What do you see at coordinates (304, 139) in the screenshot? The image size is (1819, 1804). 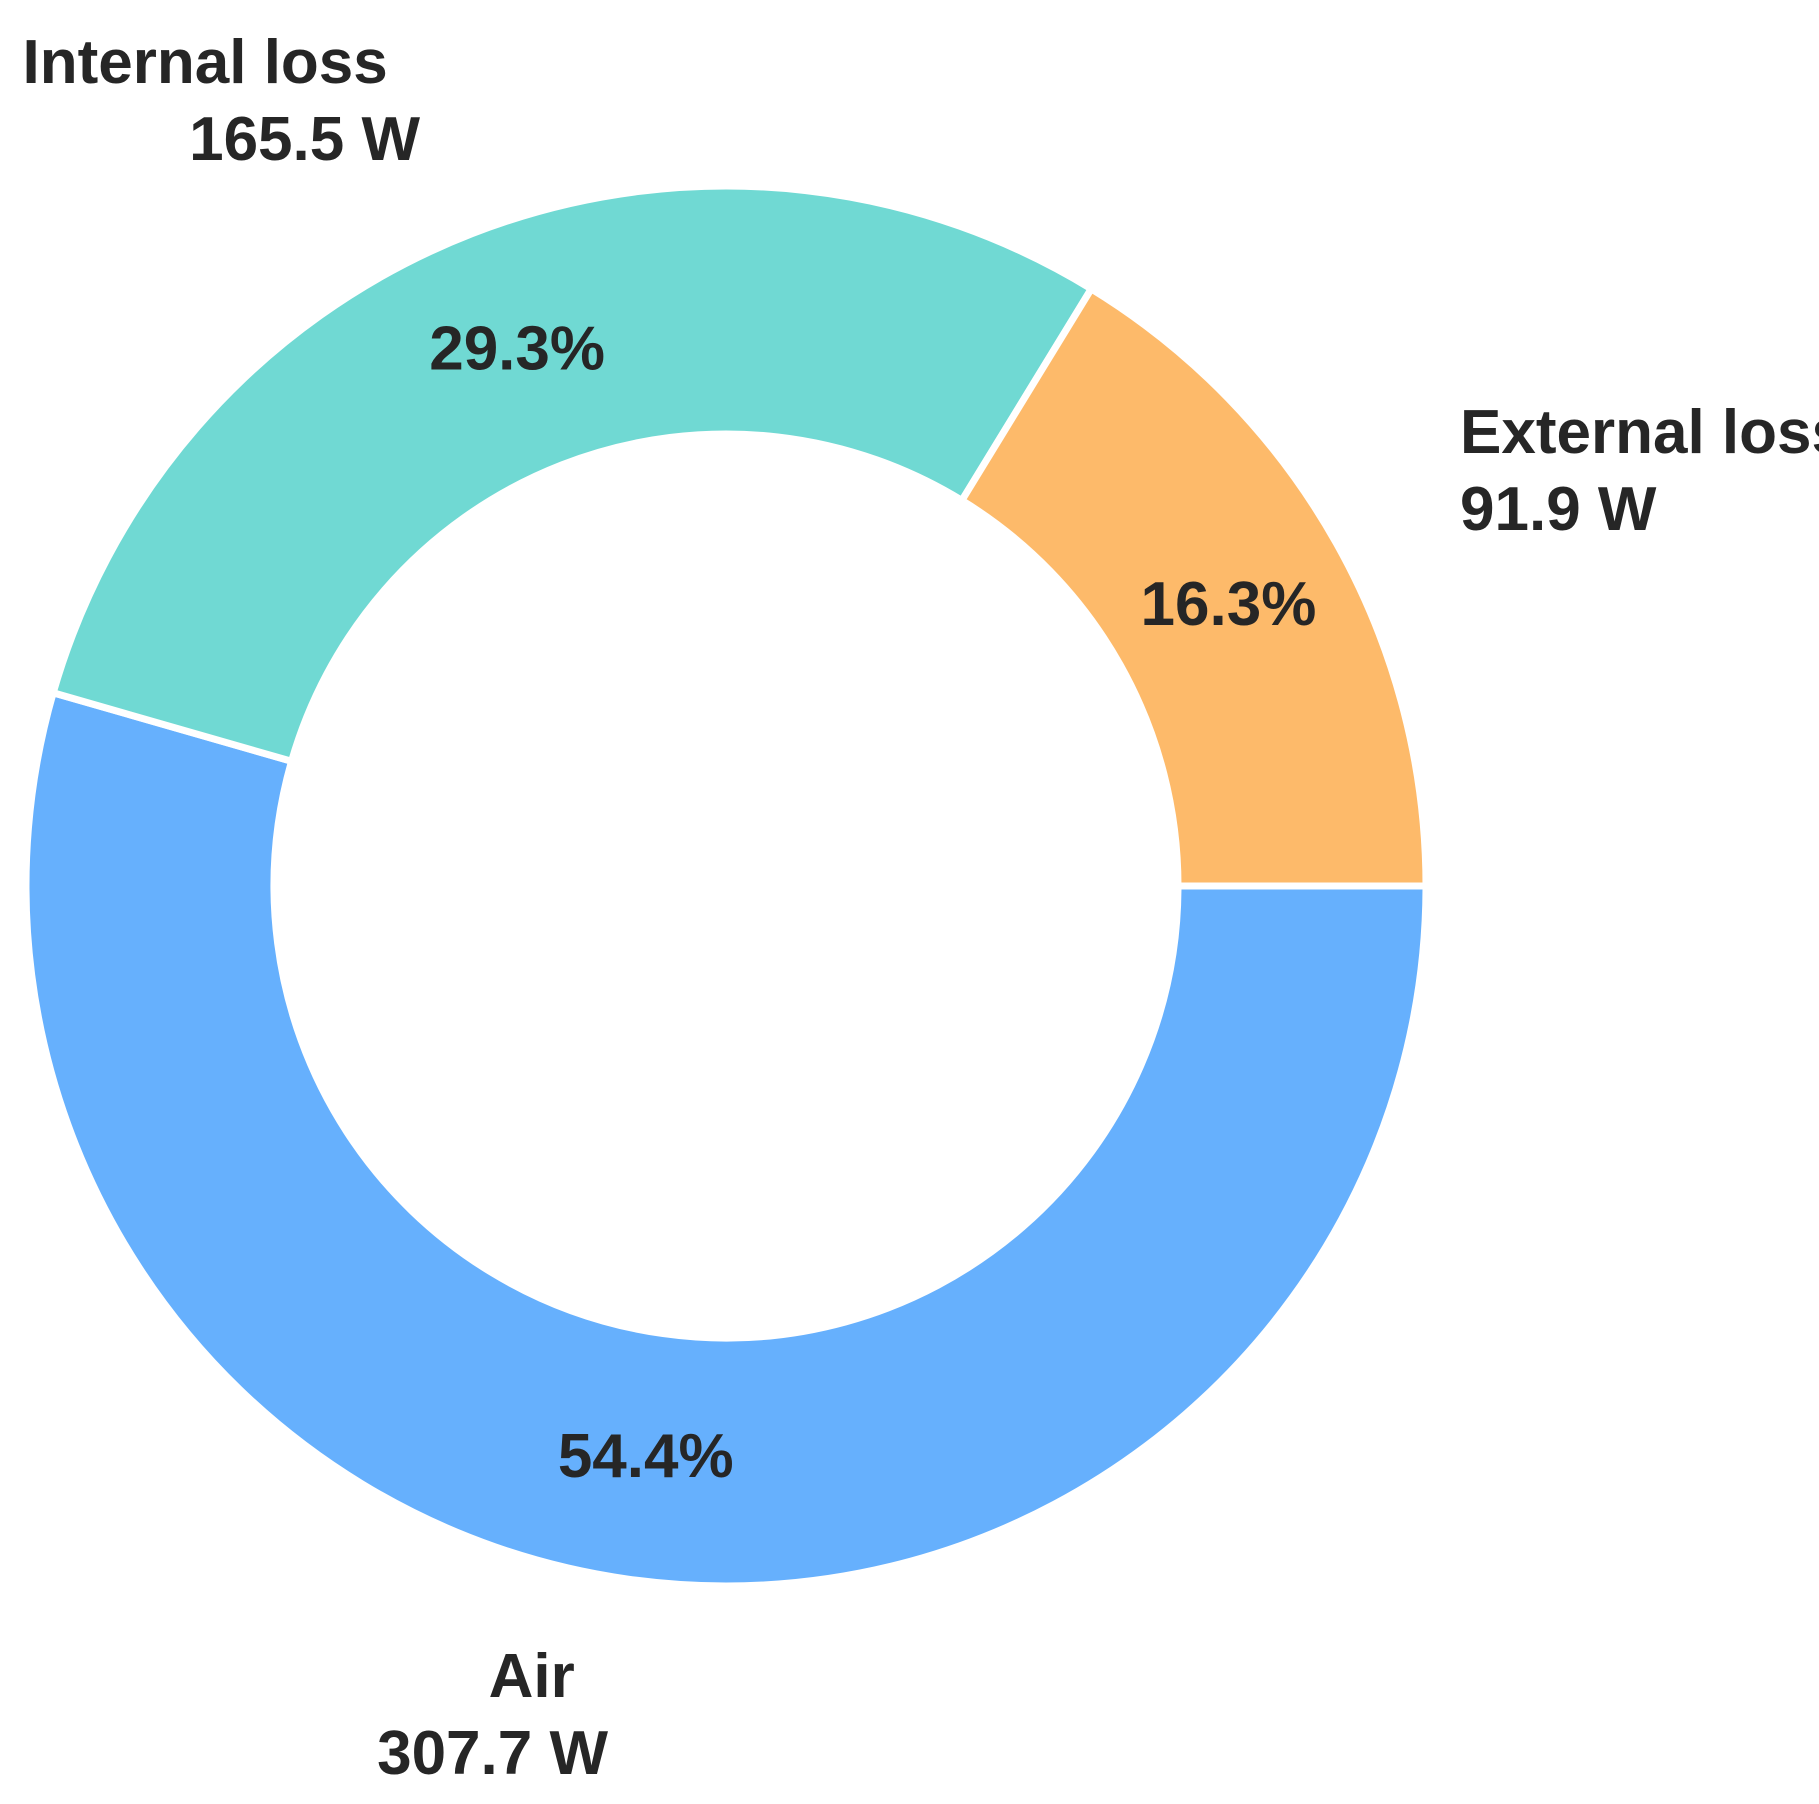 I see `label-internal-loss-value: 165.5 W` at bounding box center [304, 139].